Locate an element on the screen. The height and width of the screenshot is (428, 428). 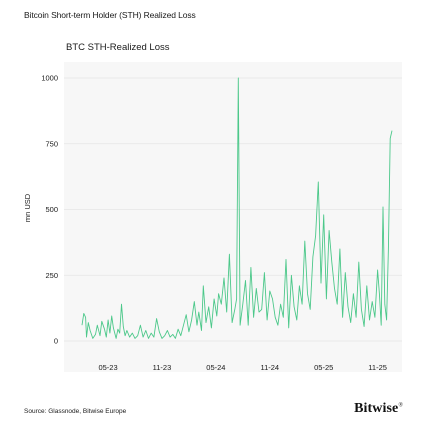
brand-registered-mark: ® is located at coordinates (400, 405).